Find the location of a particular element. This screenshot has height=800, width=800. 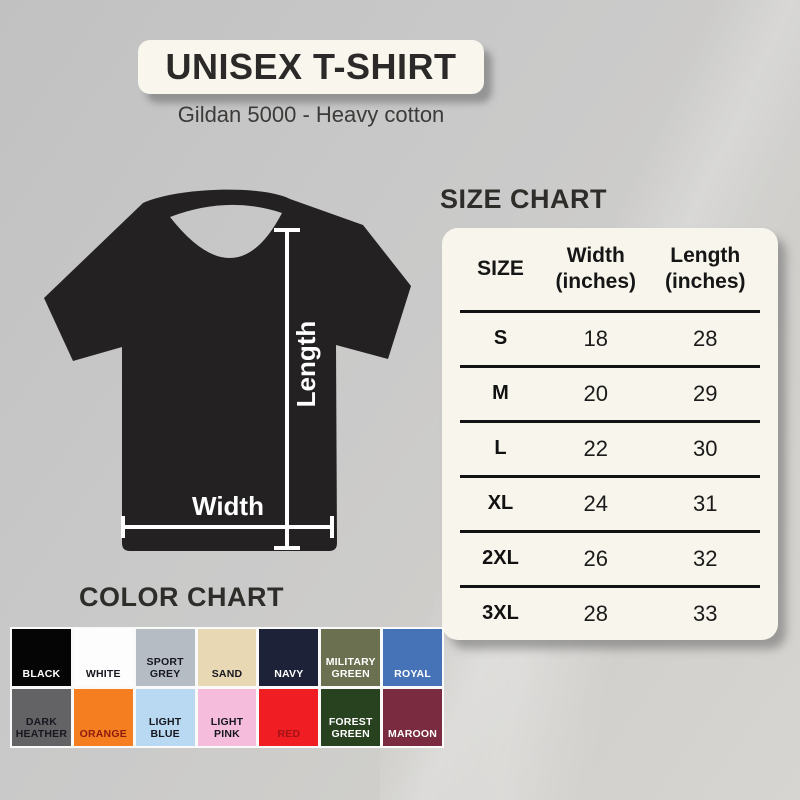

col-header-size: SIZE is located at coordinates (500, 269).